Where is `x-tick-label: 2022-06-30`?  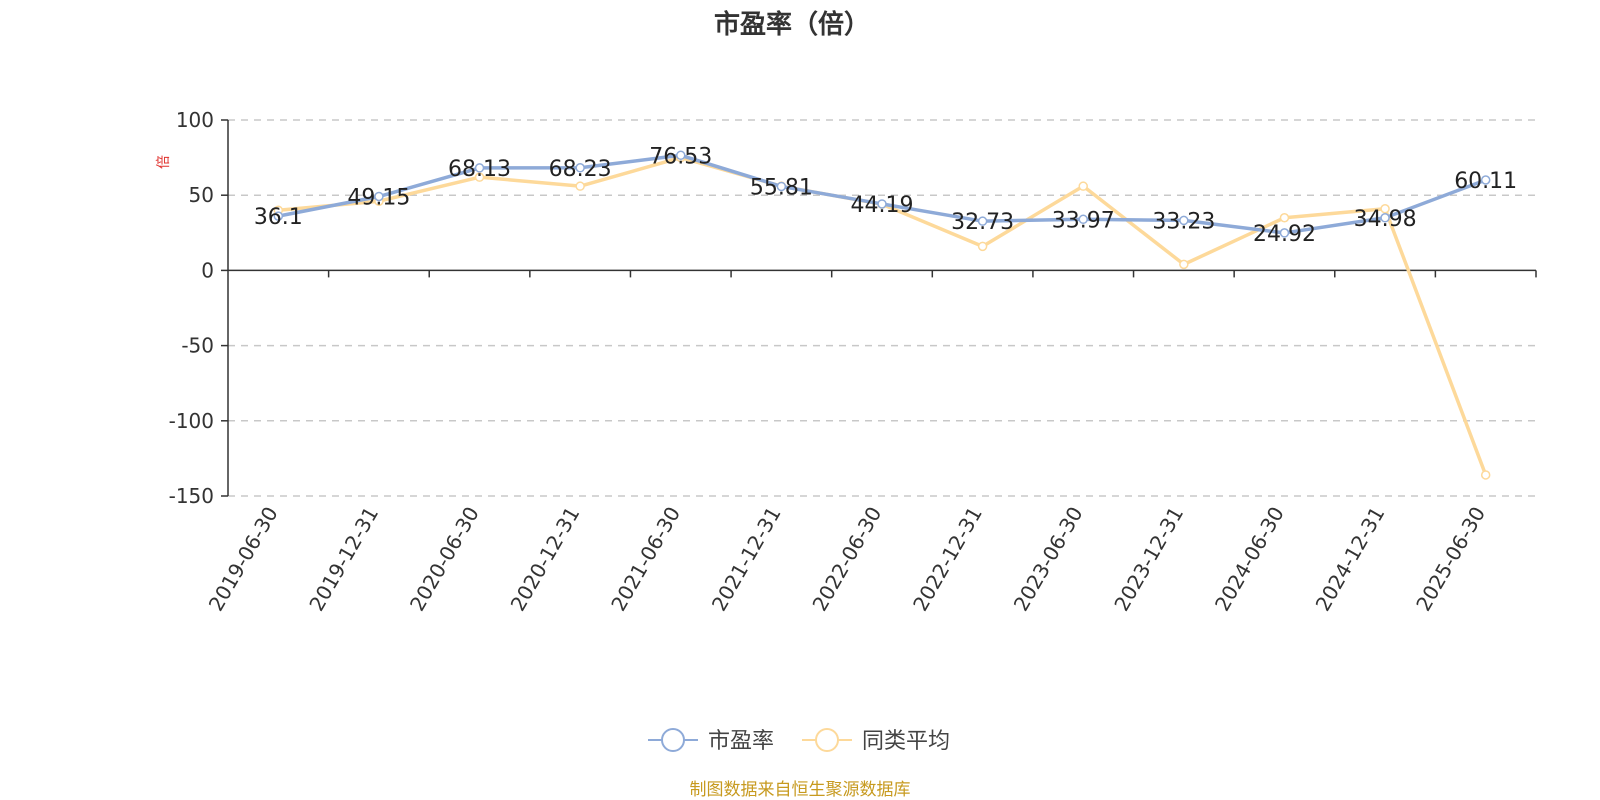 x-tick-label: 2022-06-30 is located at coordinates (846, 559).